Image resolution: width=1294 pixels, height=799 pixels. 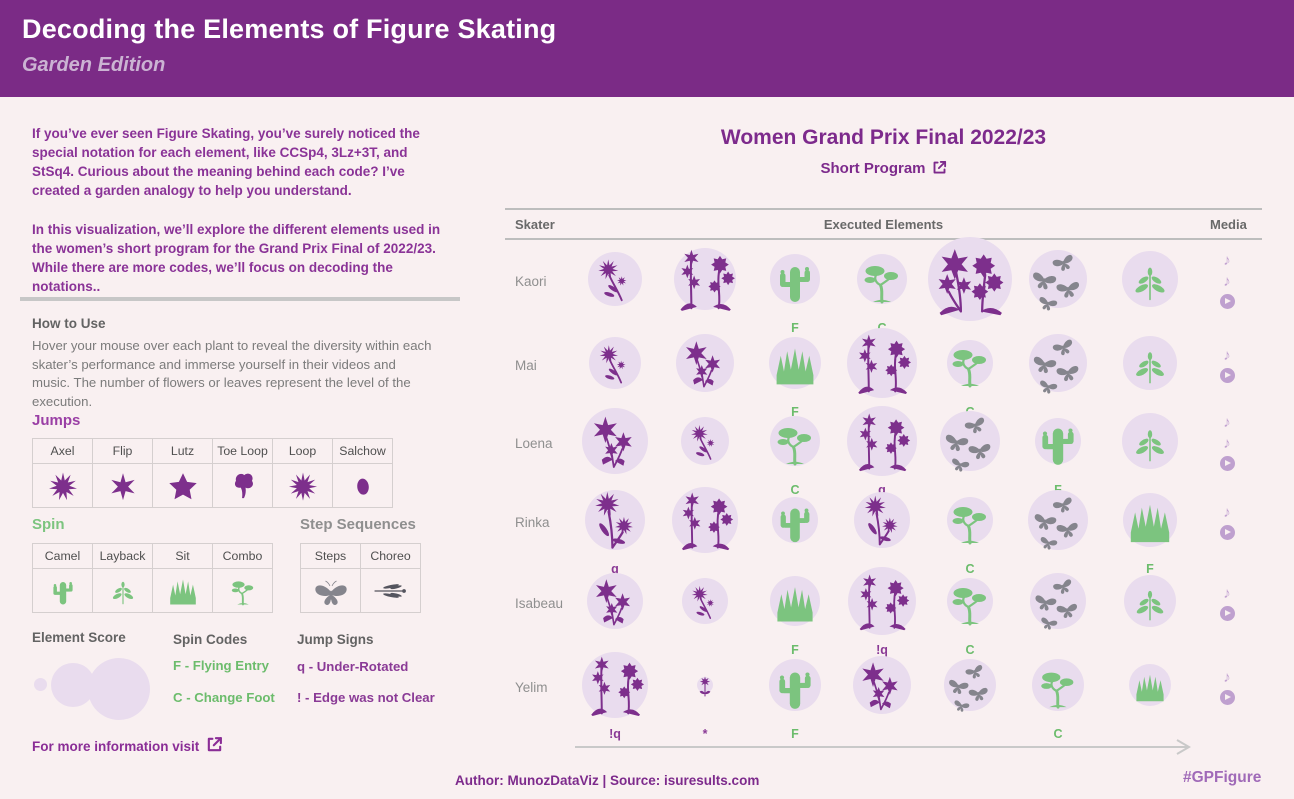 What do you see at coordinates (289, 29) in the screenshot?
I see `page-title: Decoding the Elements of Figure Skating` at bounding box center [289, 29].